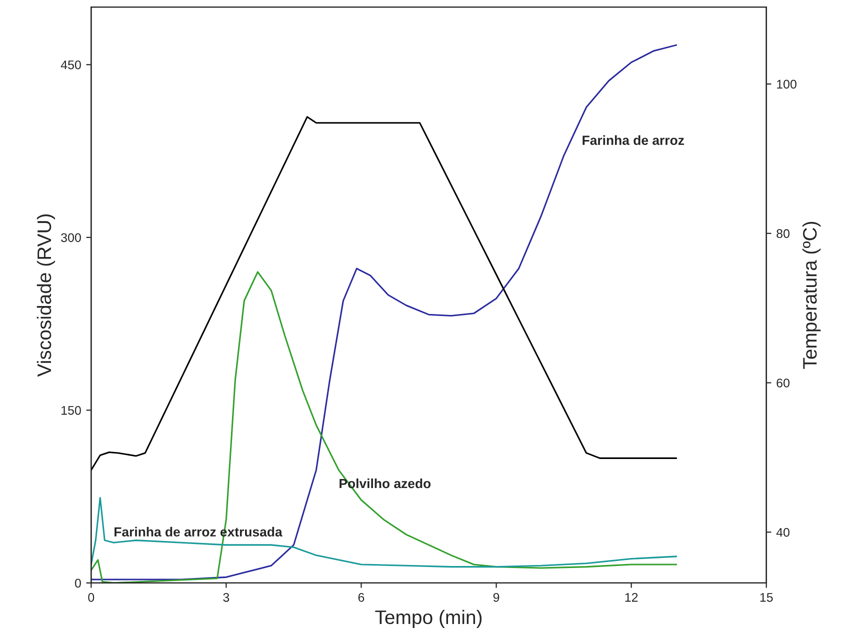 The image size is (844, 642). I want to click on y2-tick-label: 100, so click(786, 84).